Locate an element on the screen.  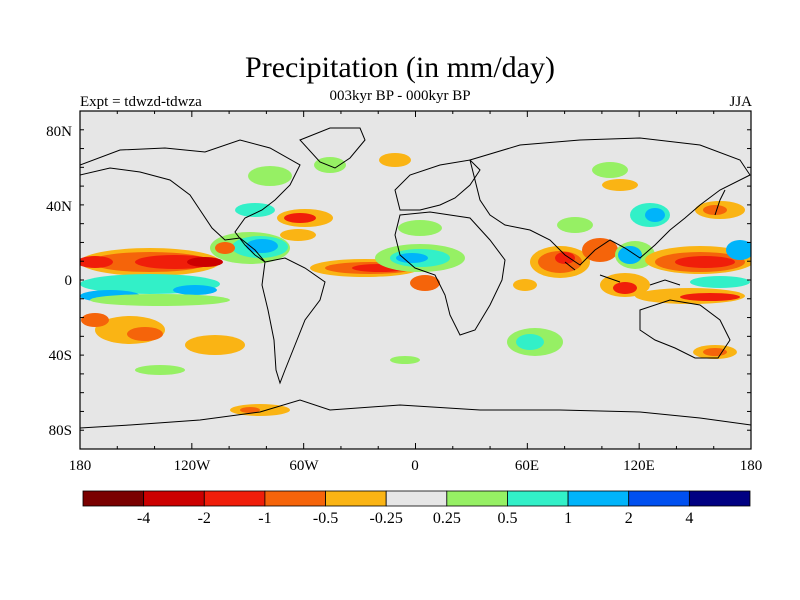
lon-tick-label: 60E is located at coordinates (527, 466).